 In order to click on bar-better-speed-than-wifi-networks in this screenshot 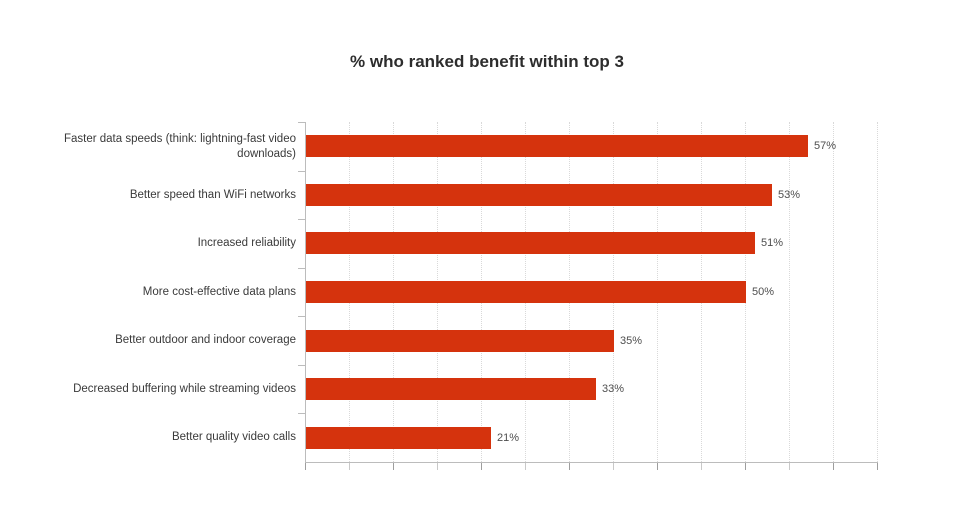, I will do `click(539, 195)`.